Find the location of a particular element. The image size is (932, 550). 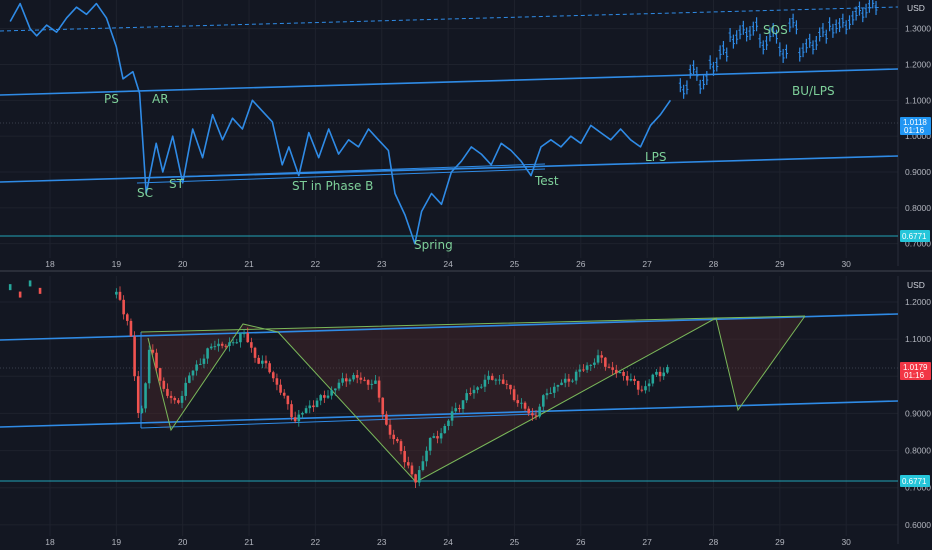

x-tick-label: 21 is located at coordinates (249, 264).